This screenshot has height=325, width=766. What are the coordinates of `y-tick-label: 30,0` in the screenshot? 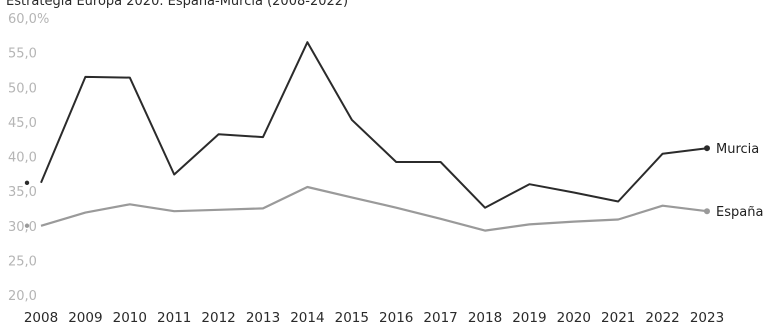 It's located at (22, 227).